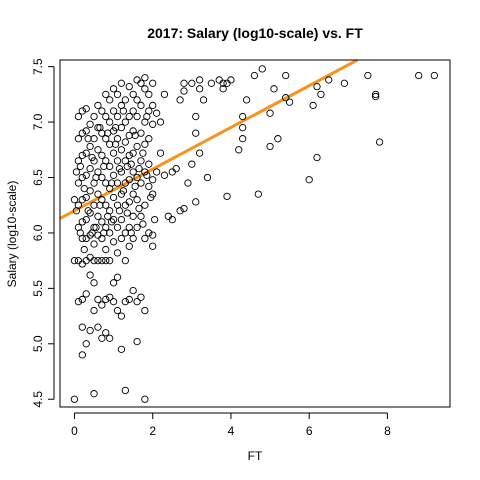 This screenshot has height=480, width=480. Describe the element at coordinates (309, 431) in the screenshot. I see `x-tick-label: 6` at that location.